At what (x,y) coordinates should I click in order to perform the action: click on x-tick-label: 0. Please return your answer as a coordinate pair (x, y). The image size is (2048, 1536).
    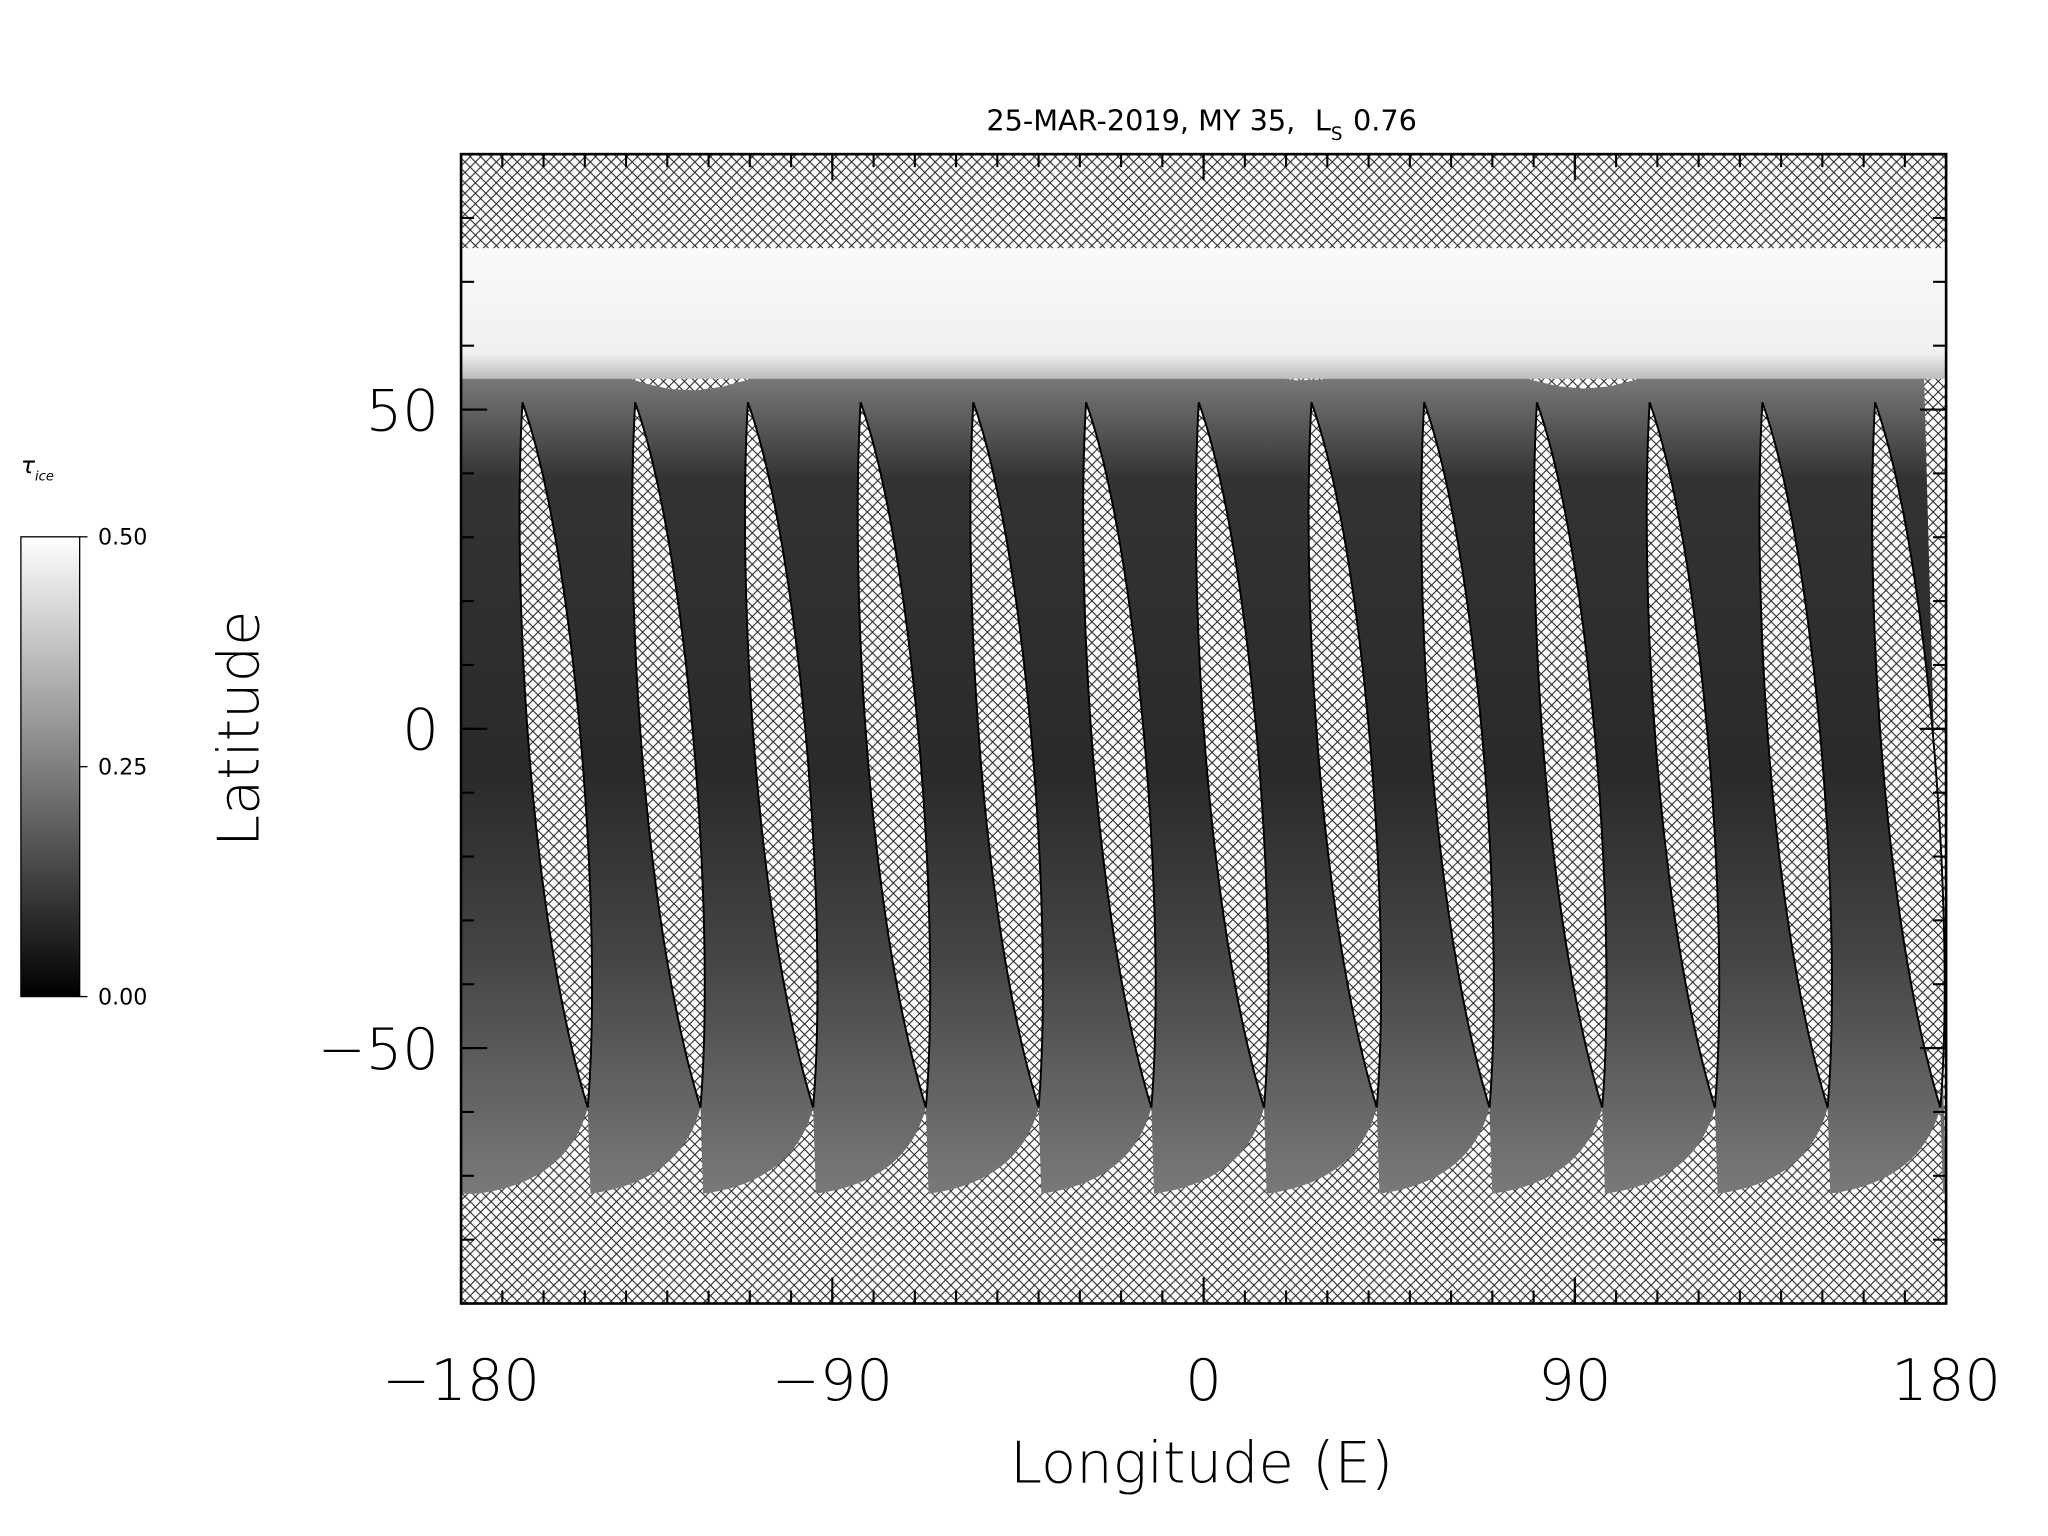
    Looking at the image, I should click on (1203, 1380).